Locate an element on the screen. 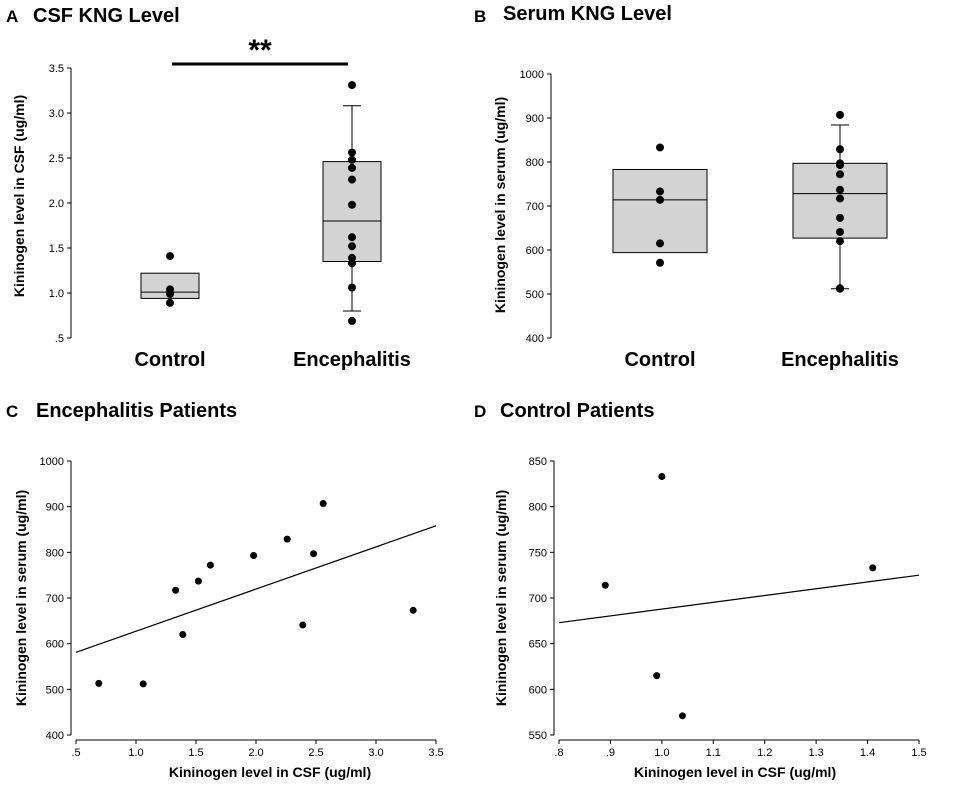 The height and width of the screenshot is (786, 957). x-tick-label: 1.4 is located at coordinates (867, 753).